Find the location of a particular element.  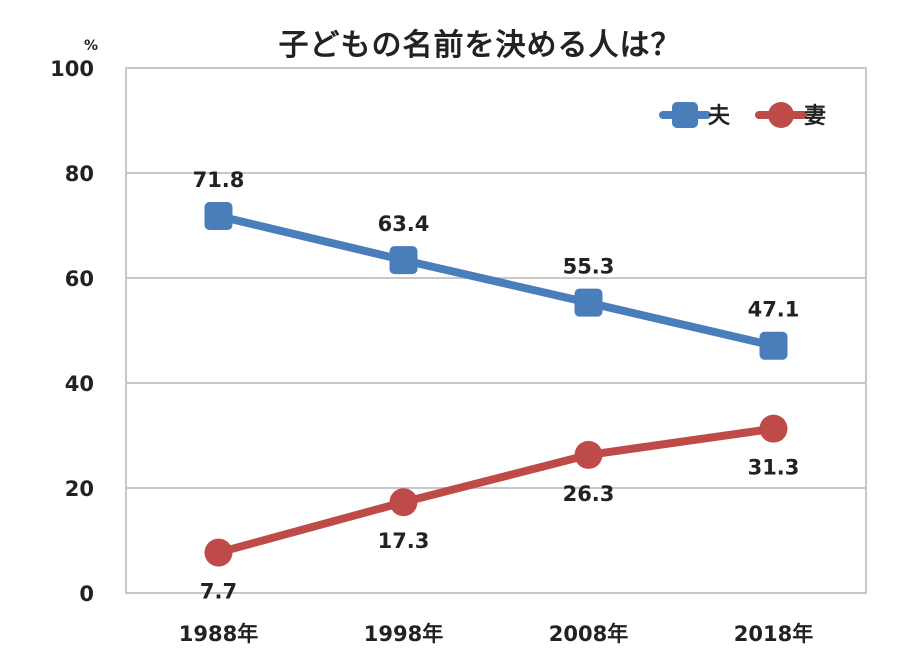

data-label: 47.1 is located at coordinates (774, 310).